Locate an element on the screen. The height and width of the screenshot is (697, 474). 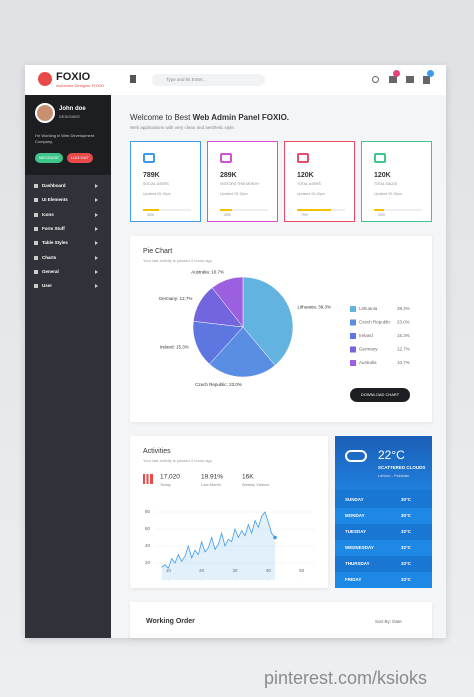
area-fill is located at coordinates (218, 546).